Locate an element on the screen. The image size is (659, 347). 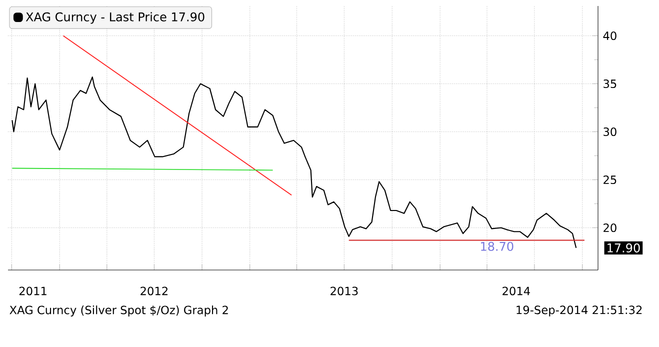
x-tick-label: 2012 is located at coordinates (154, 291).